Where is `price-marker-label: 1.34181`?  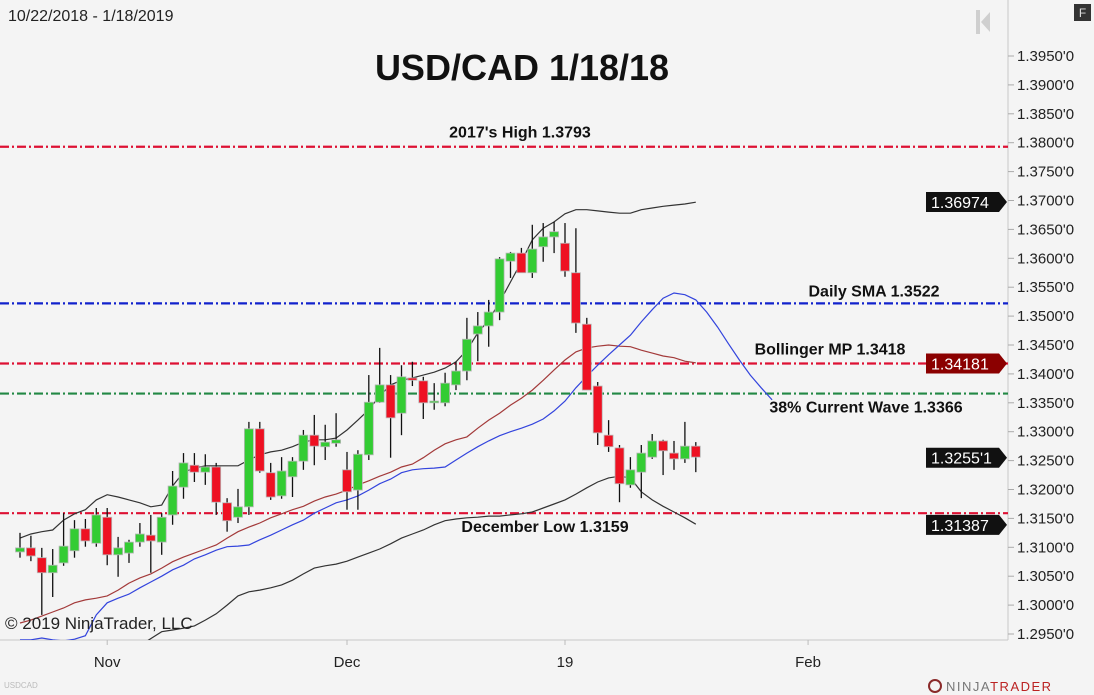
price-marker-label: 1.34181 is located at coordinates (960, 364).